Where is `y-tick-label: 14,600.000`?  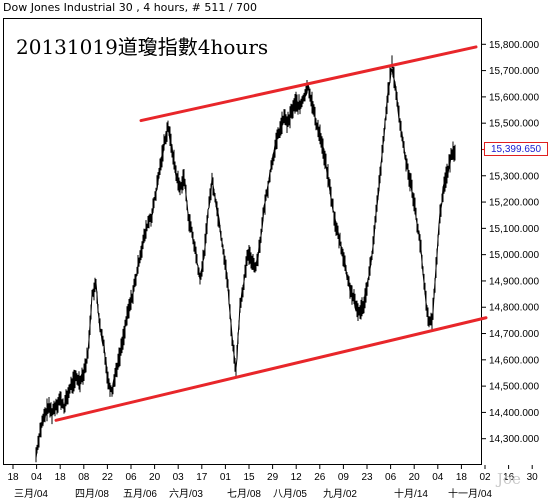 y-tick-label: 14,600.000 is located at coordinates (514, 360).